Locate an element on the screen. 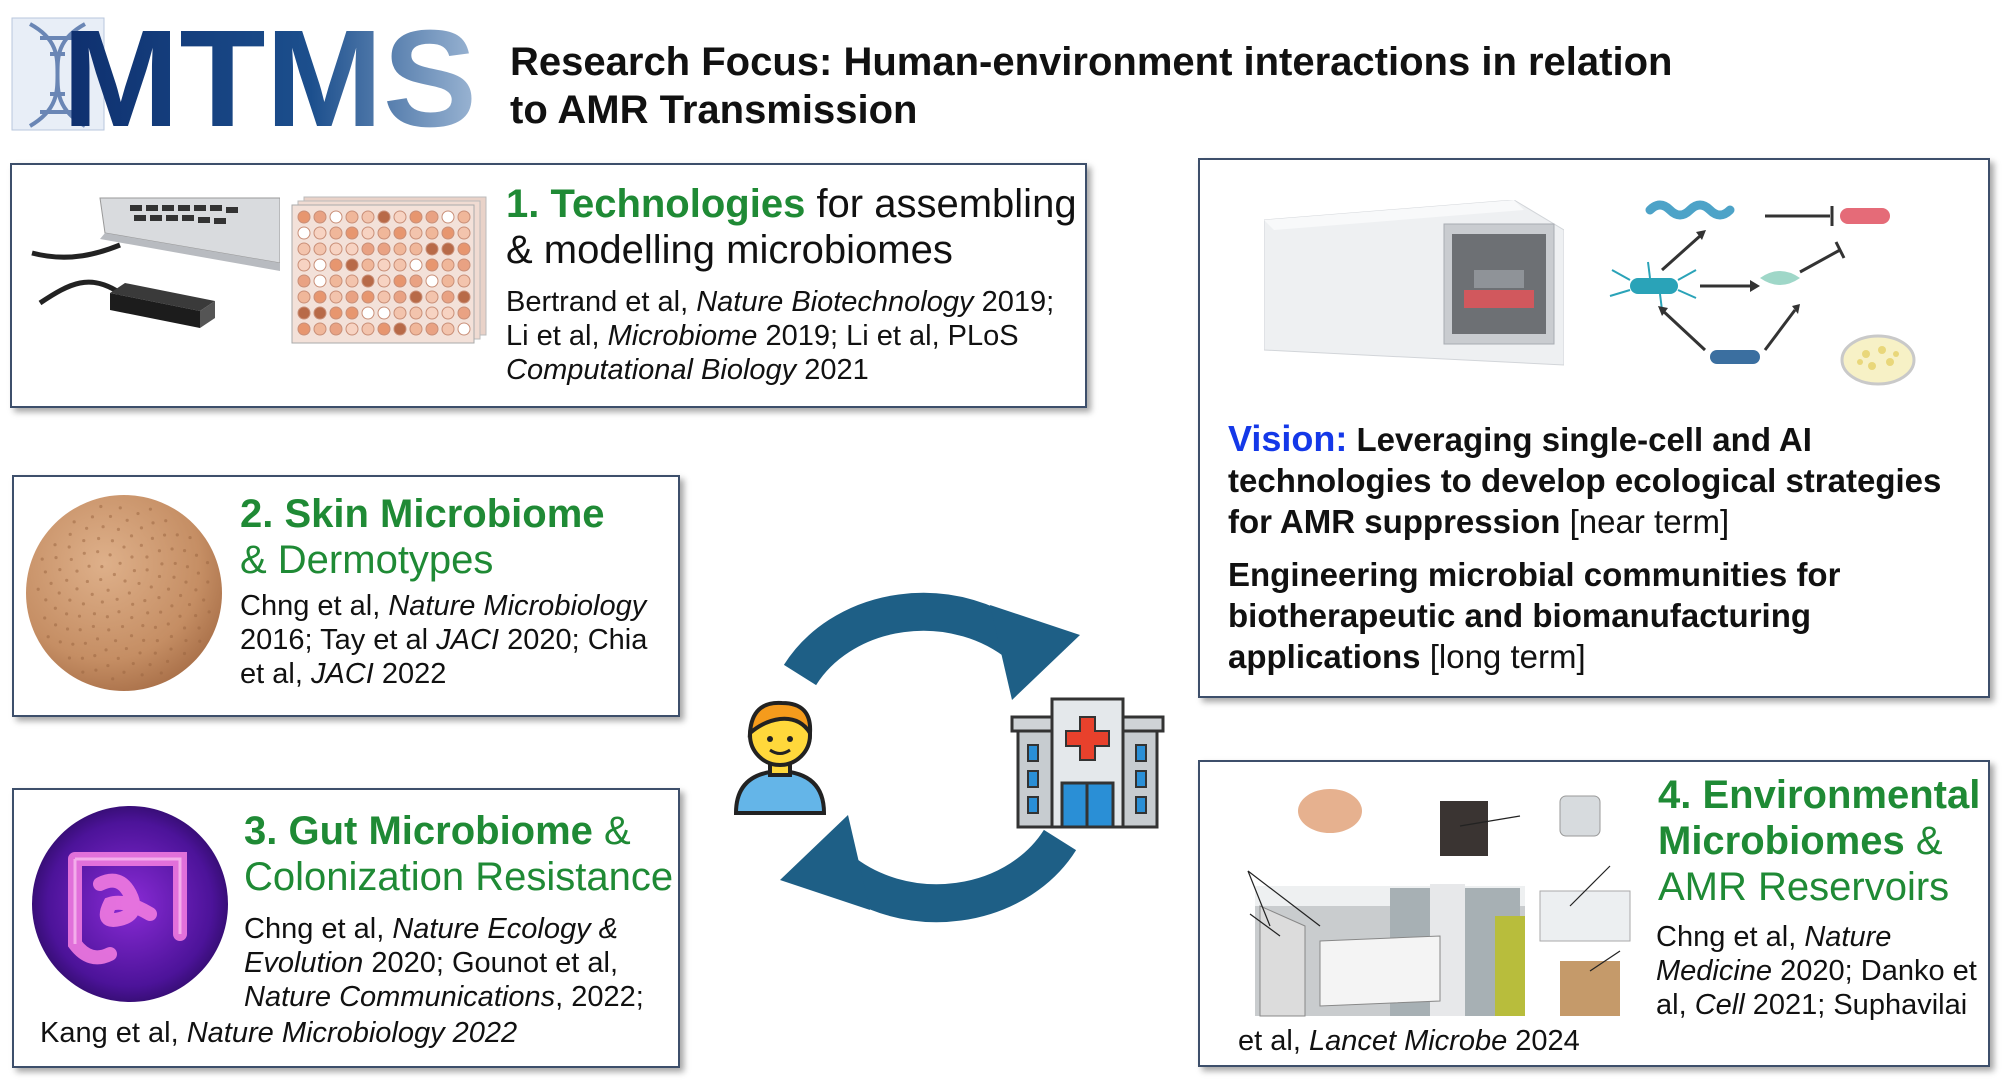  env-heading-line1: 4. Environmental is located at coordinates (1819, 795).